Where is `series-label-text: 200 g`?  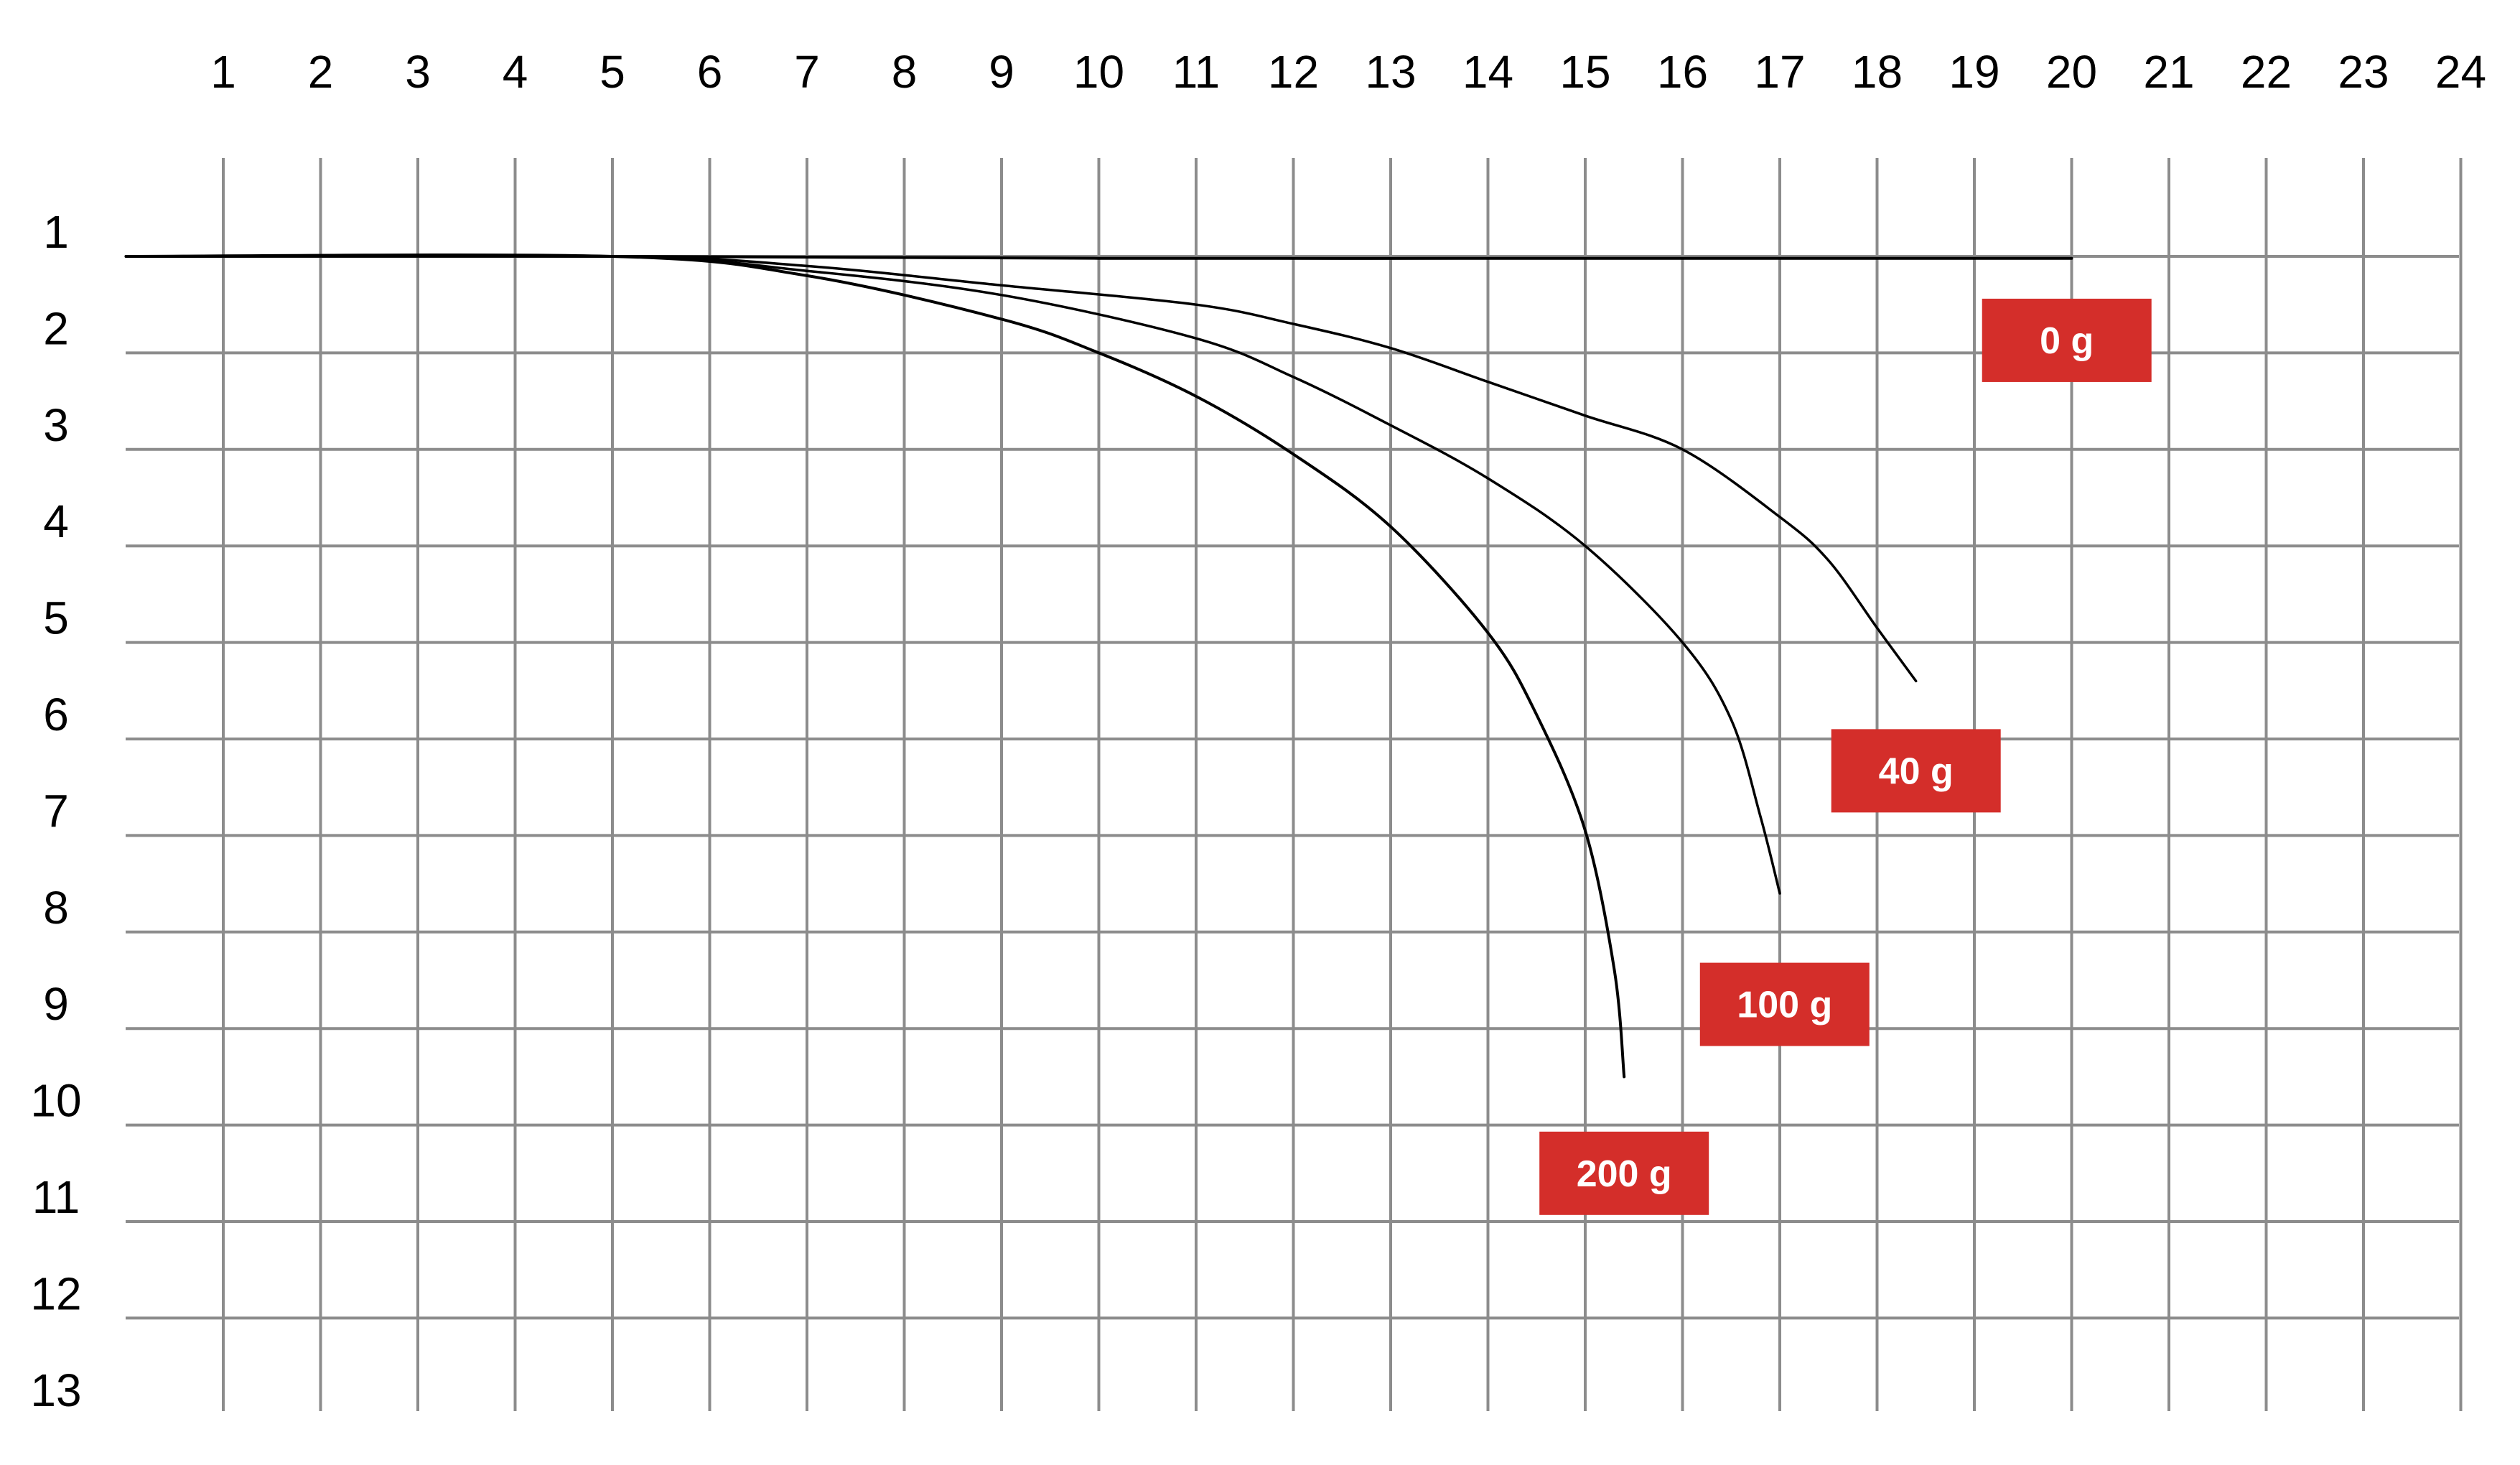 series-label-text: 200 g is located at coordinates (1624, 1174).